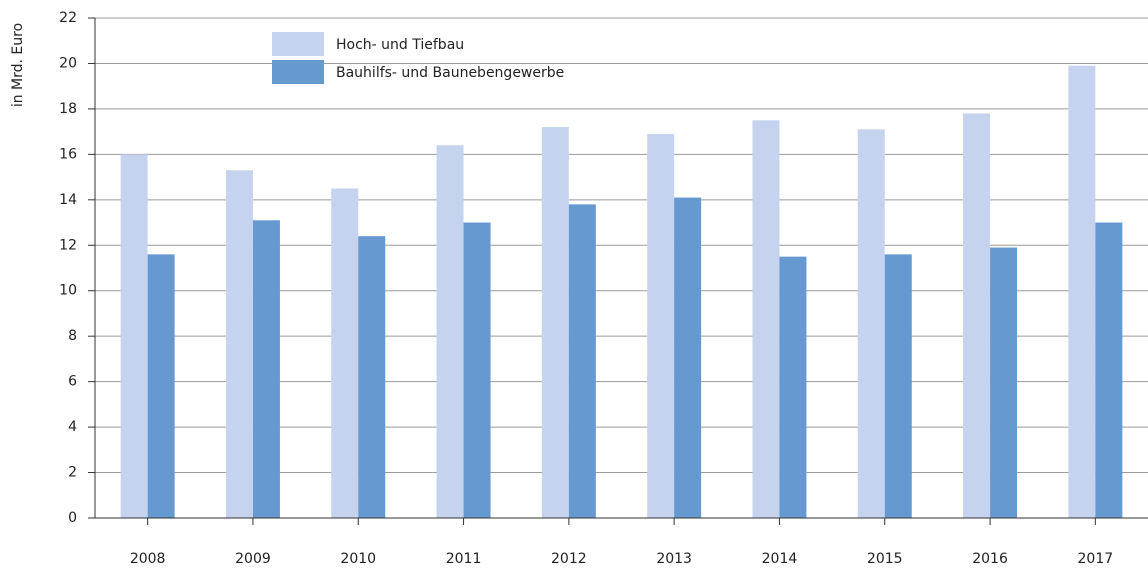 This screenshot has width=1148, height=568. What do you see at coordinates (990, 559) in the screenshot?
I see `x-tick-label: 2016` at bounding box center [990, 559].